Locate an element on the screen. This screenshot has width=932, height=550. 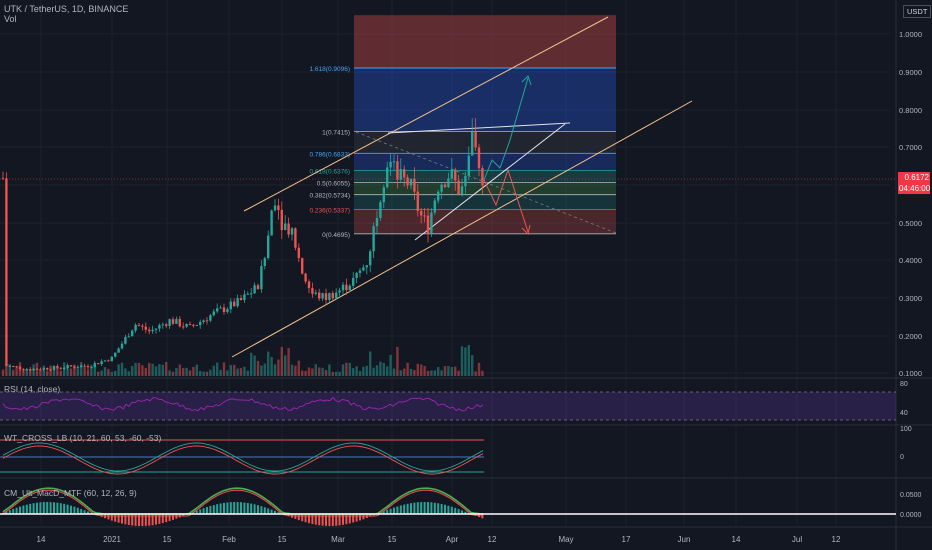
time-tick: Jun is located at coordinates (684, 539).